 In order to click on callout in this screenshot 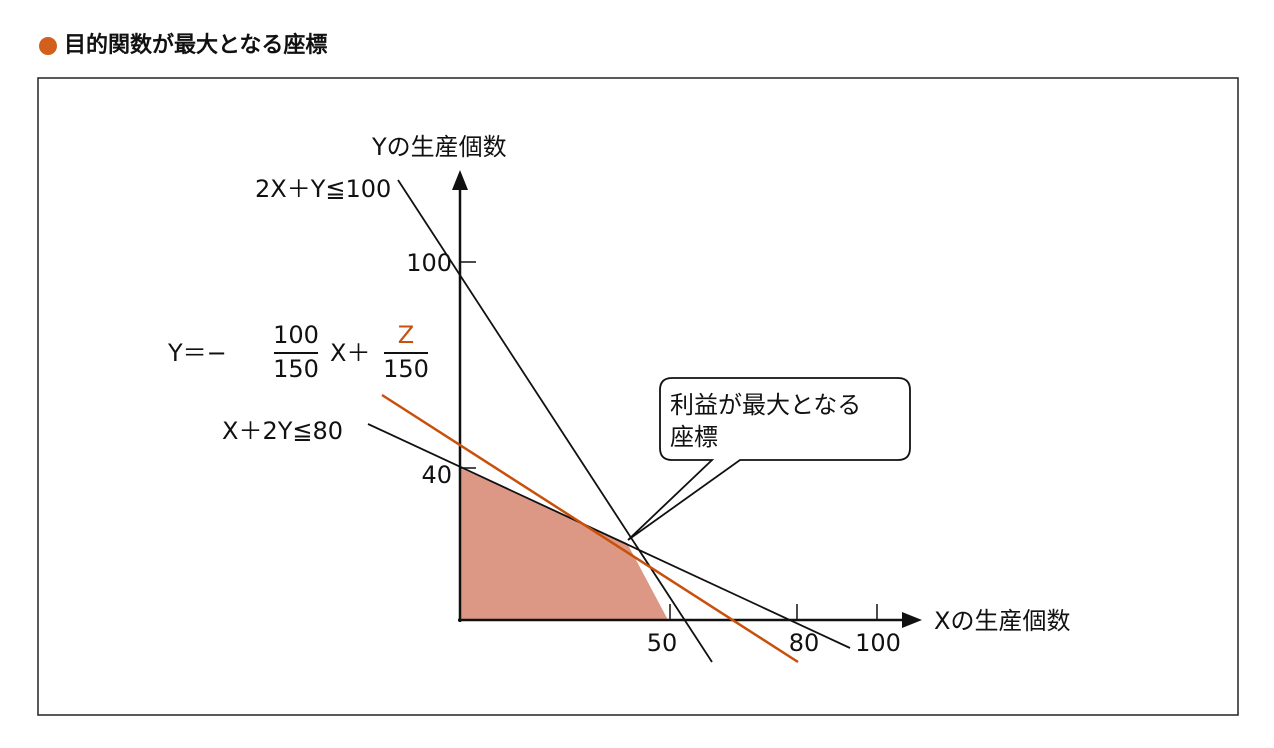, I will do `click(769, 459)`.